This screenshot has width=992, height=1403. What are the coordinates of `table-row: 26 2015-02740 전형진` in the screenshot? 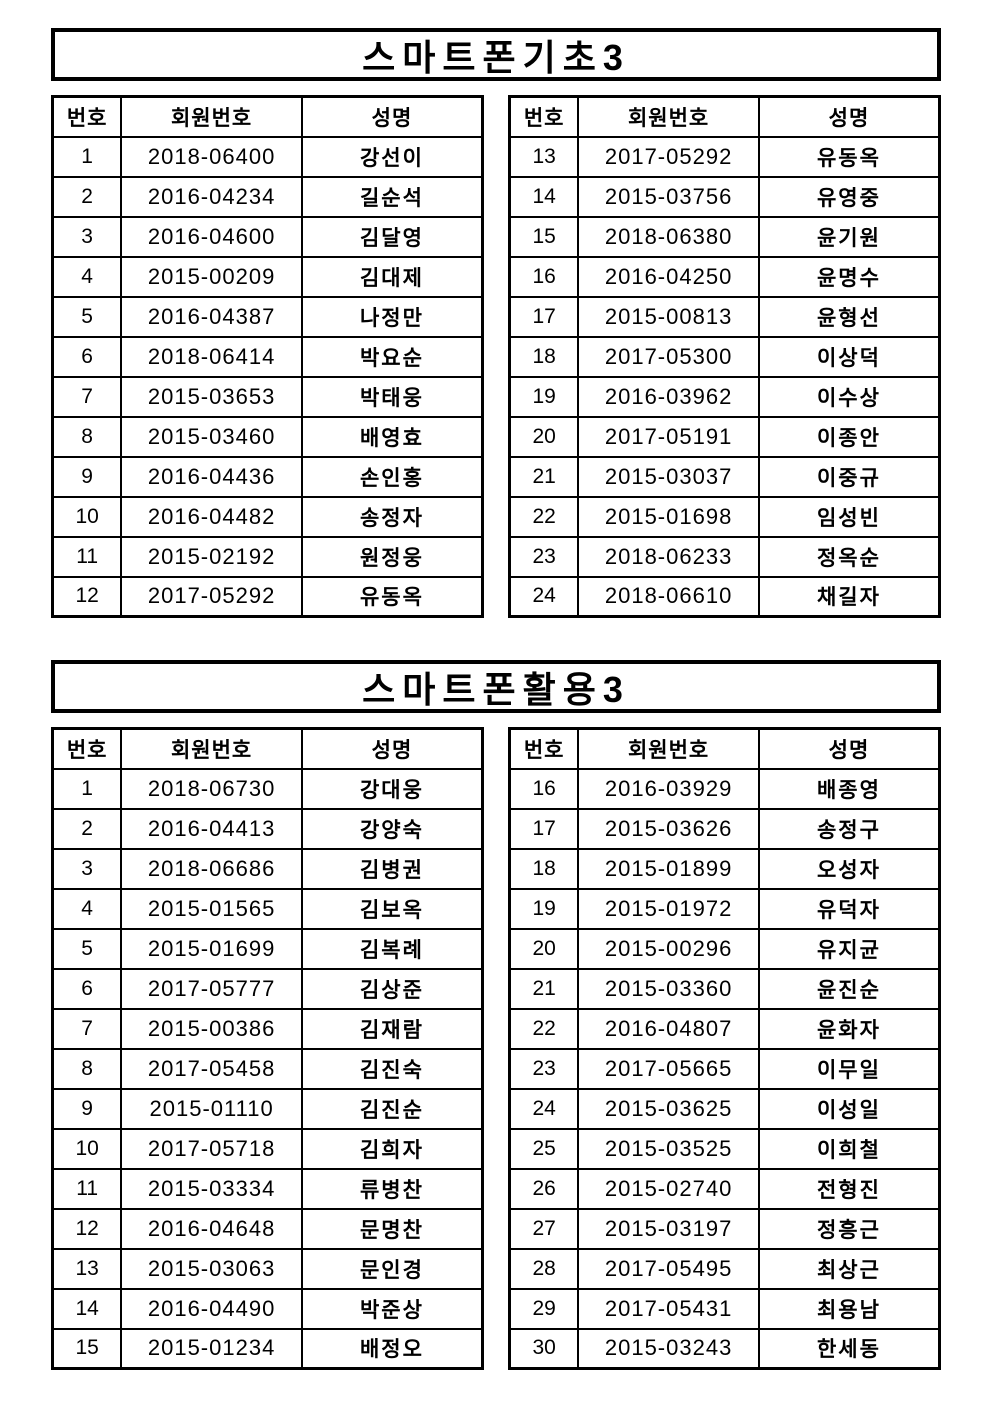 It's located at (724, 1188).